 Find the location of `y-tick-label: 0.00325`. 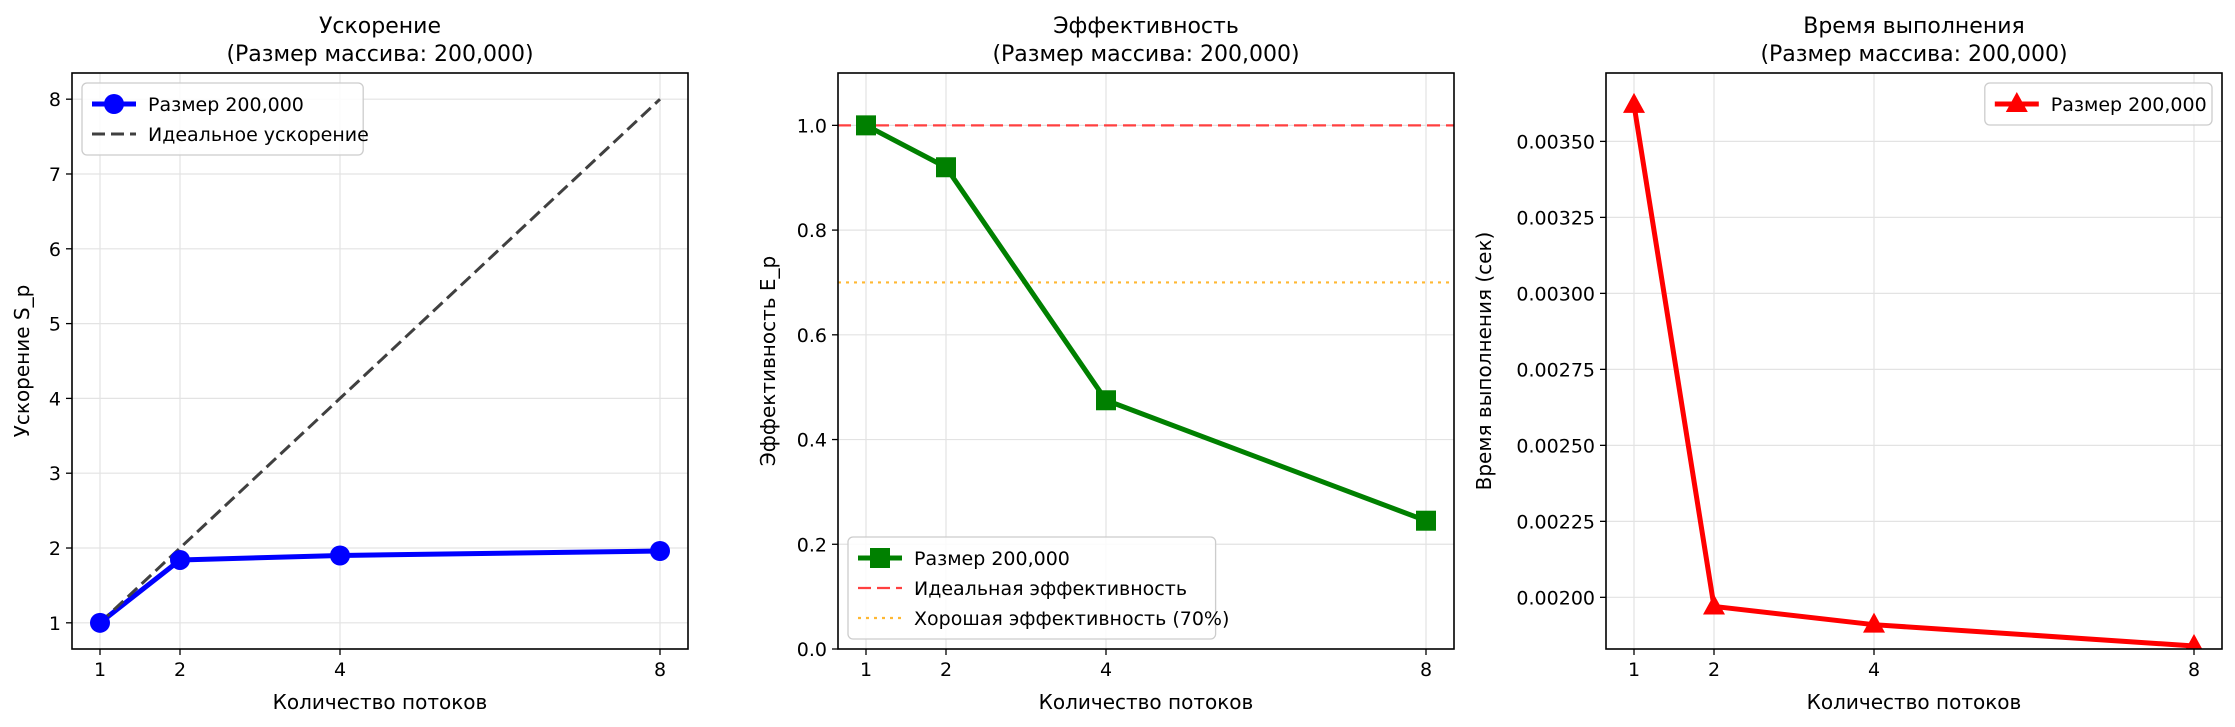

y-tick-label: 0.00325 is located at coordinates (1555, 218).